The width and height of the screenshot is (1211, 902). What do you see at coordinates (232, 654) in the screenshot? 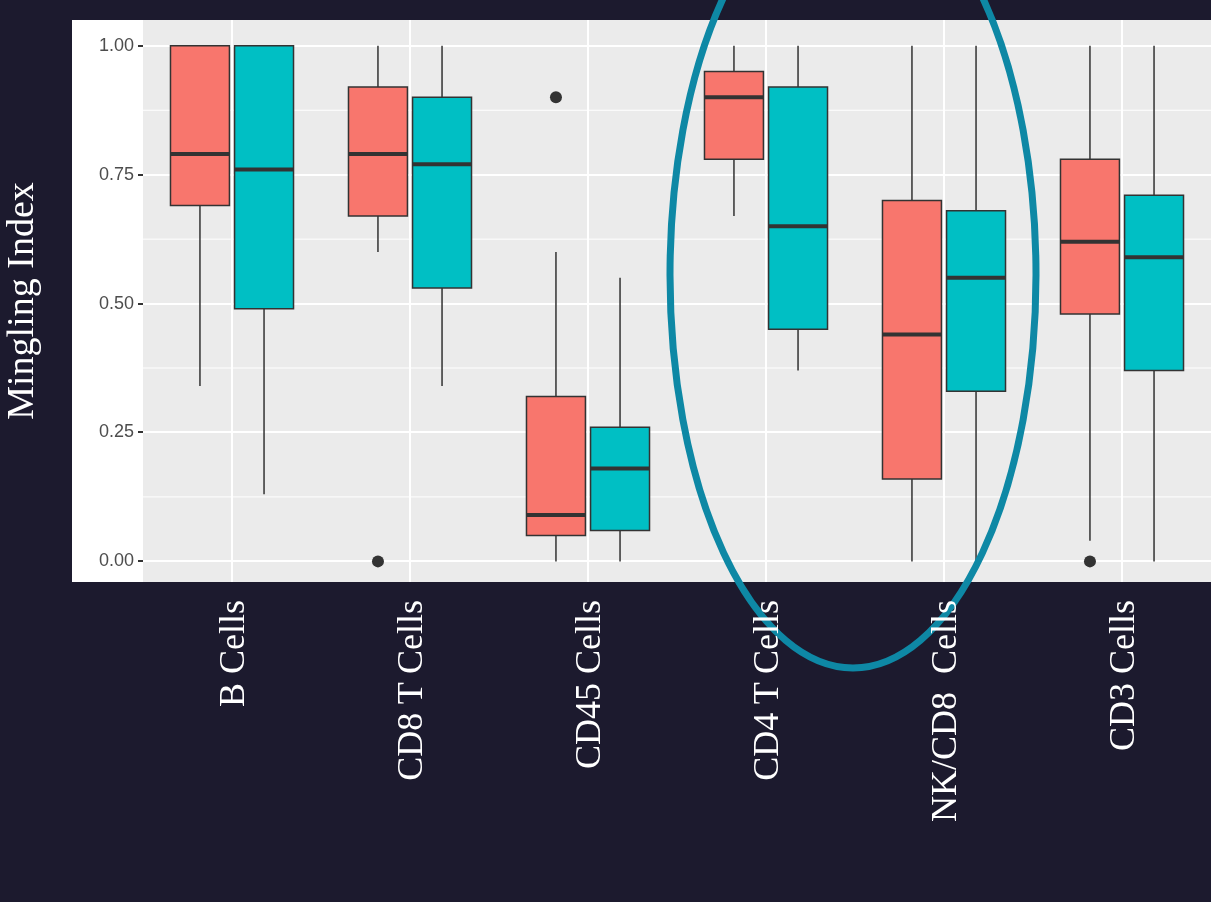
I see `x-tick-label: B Cells` at bounding box center [232, 654].